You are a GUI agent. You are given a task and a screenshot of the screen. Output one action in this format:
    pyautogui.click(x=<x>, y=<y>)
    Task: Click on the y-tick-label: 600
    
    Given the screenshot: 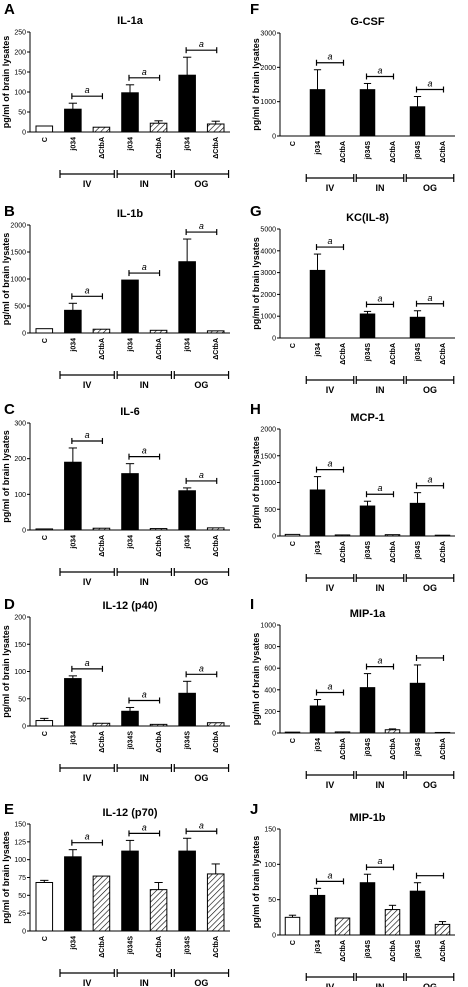 What is the action you would take?
    pyautogui.click(x=270, y=669)
    